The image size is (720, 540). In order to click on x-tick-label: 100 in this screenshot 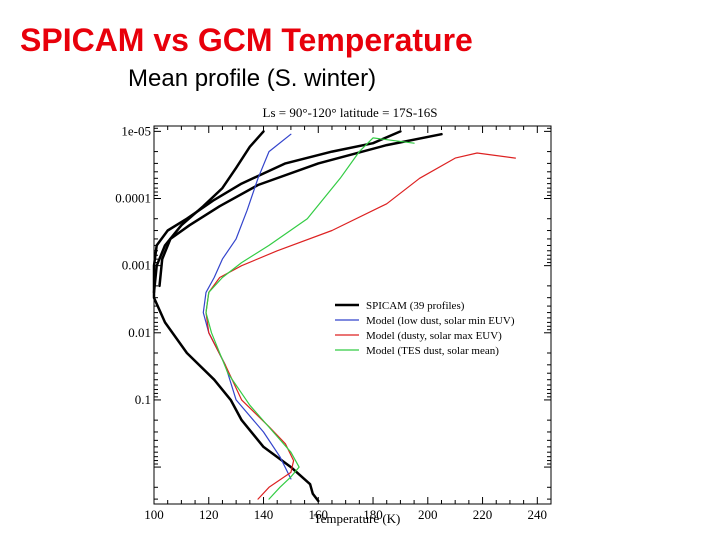, I will do `click(154, 514)`.